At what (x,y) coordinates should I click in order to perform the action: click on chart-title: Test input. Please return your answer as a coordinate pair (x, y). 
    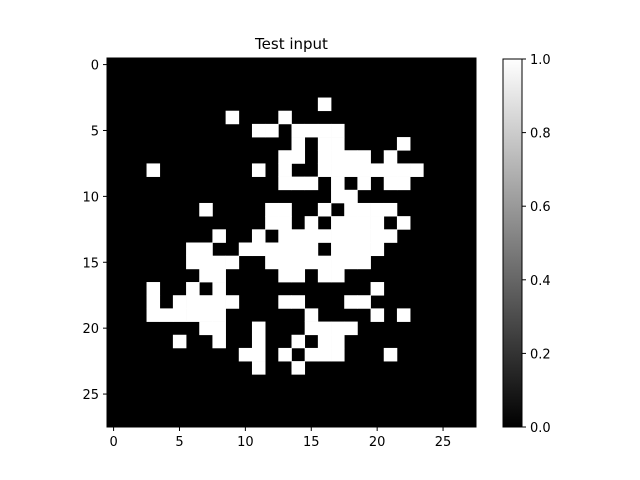
    Looking at the image, I should click on (291, 44).